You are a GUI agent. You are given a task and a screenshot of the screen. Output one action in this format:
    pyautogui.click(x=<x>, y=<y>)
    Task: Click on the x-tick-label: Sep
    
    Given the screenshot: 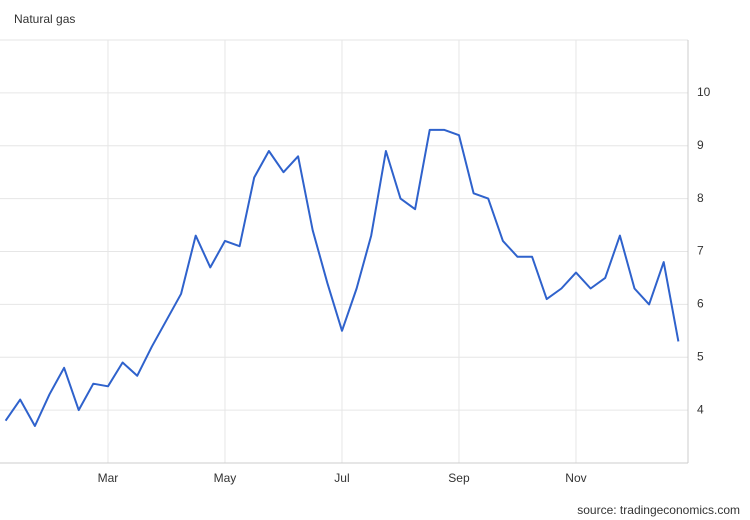 What is the action you would take?
    pyautogui.click(x=459, y=478)
    